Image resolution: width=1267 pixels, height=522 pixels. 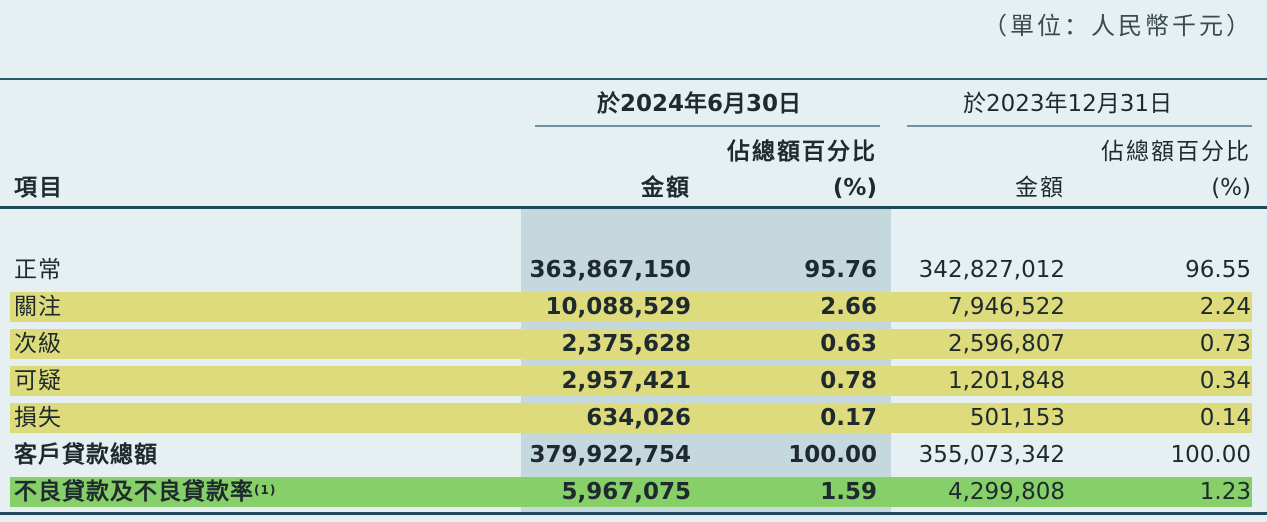 What do you see at coordinates (848, 344) in the screenshot?
I see `pct-2024: 0.63` at bounding box center [848, 344].